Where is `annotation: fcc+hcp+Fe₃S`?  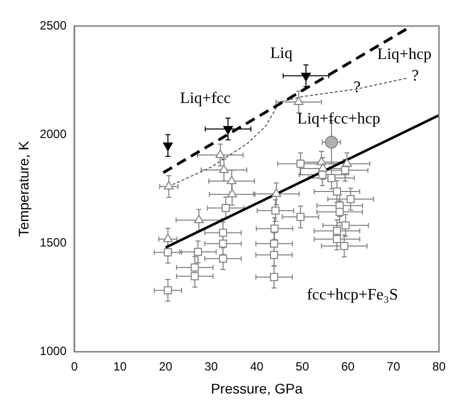
annotation: fcc+hcp+Fe₃S is located at coordinates (352, 295).